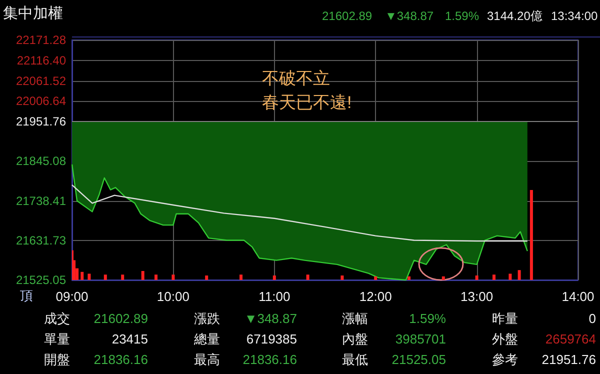 The width and height of the screenshot is (600, 374). Describe the element at coordinates (72, 296) in the screenshot. I see `x-tick-label: 09:00` at that location.